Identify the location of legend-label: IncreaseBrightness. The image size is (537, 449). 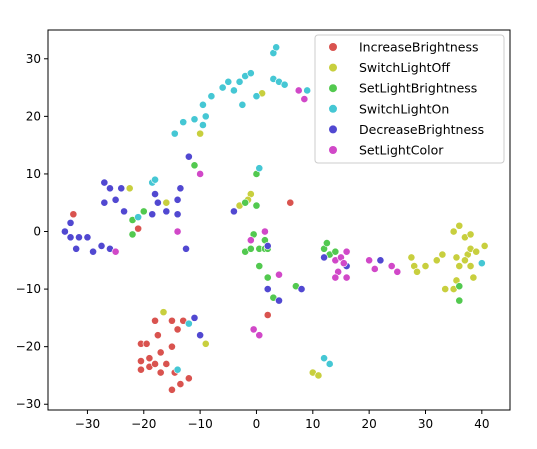
(418, 47).